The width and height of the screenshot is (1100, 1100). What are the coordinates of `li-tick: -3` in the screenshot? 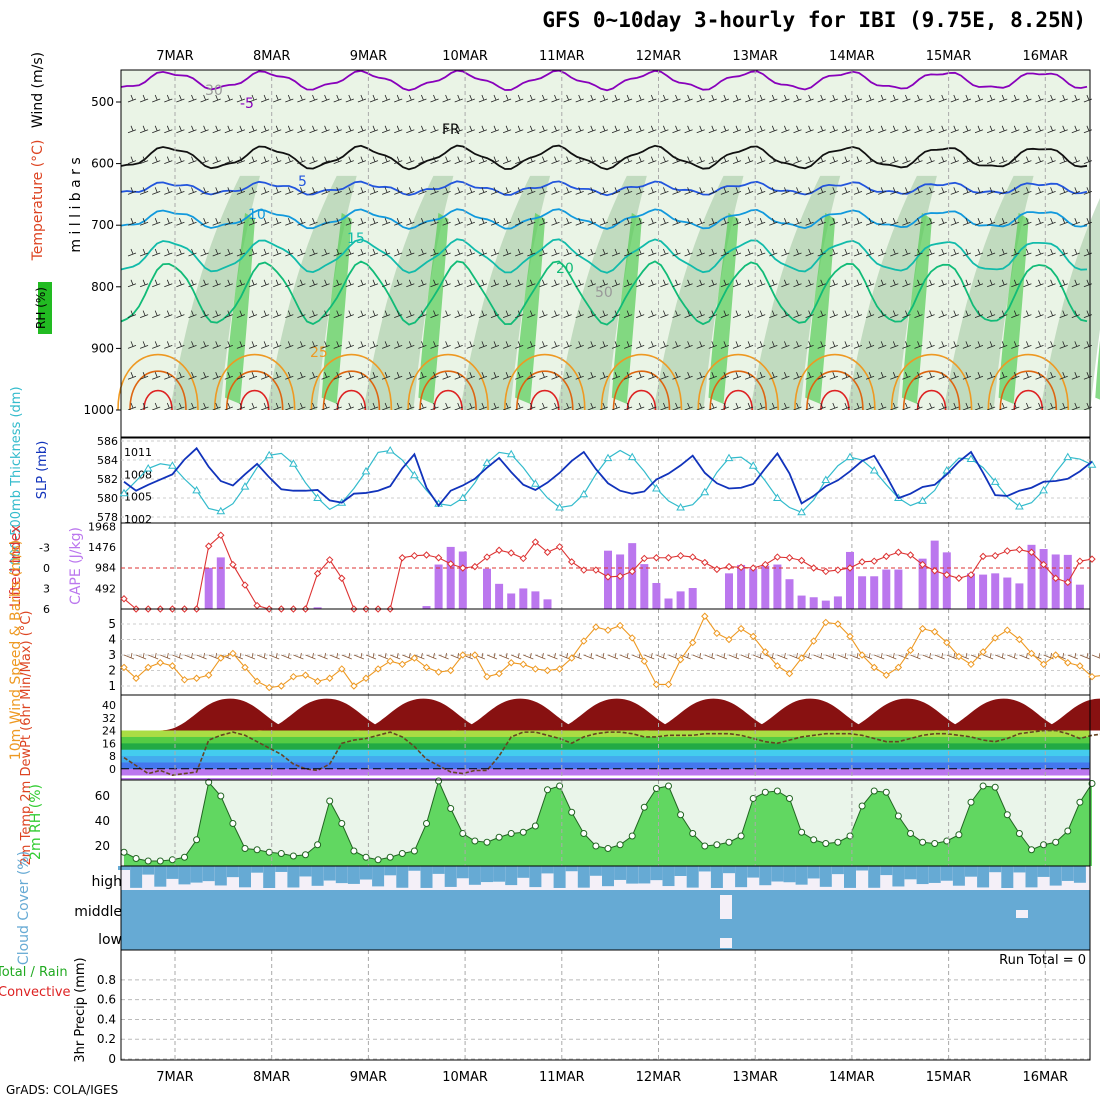 It's located at (44, 548).